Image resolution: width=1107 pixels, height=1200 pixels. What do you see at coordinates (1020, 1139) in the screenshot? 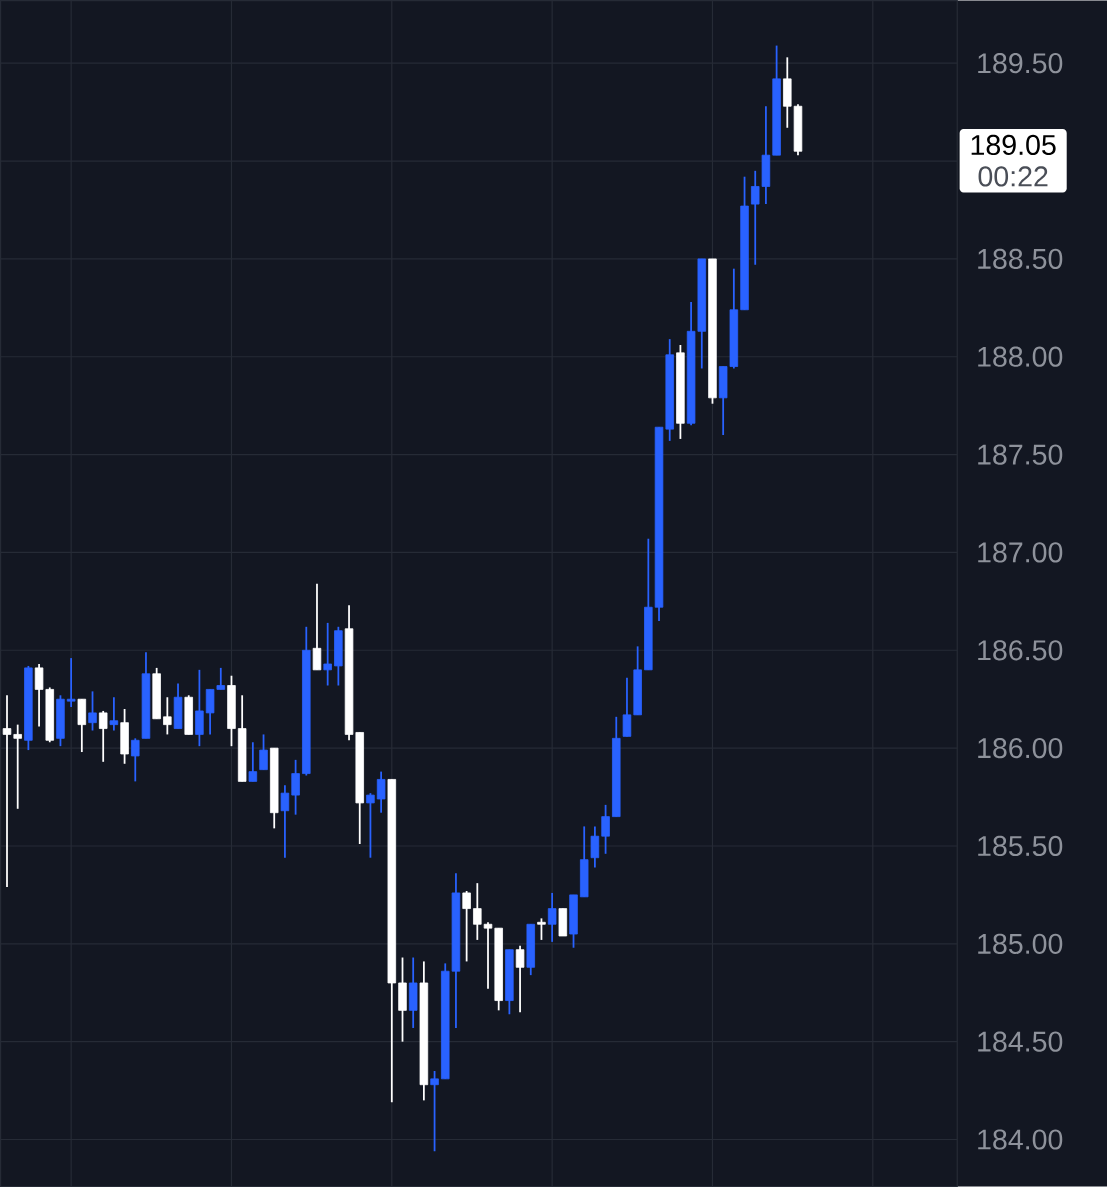
I see `y-tick-label: 184.00` at bounding box center [1020, 1139].